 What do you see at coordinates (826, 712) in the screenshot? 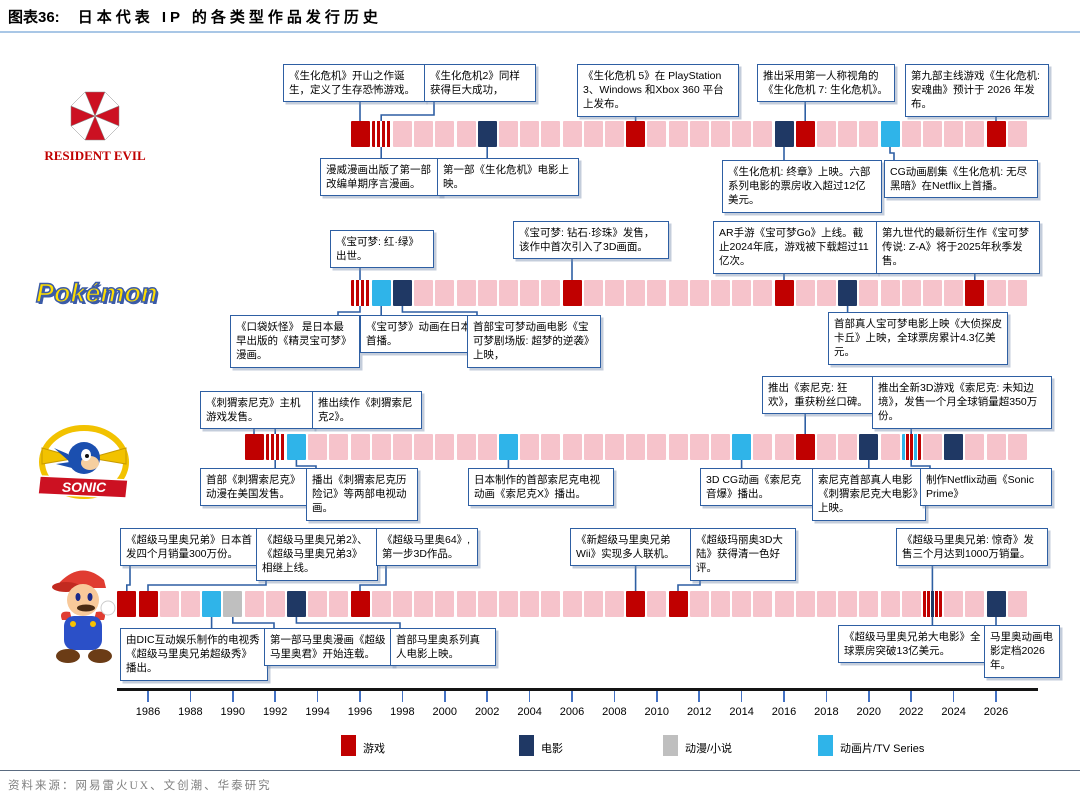
I see `axis-tick-label: 2018` at bounding box center [826, 712].